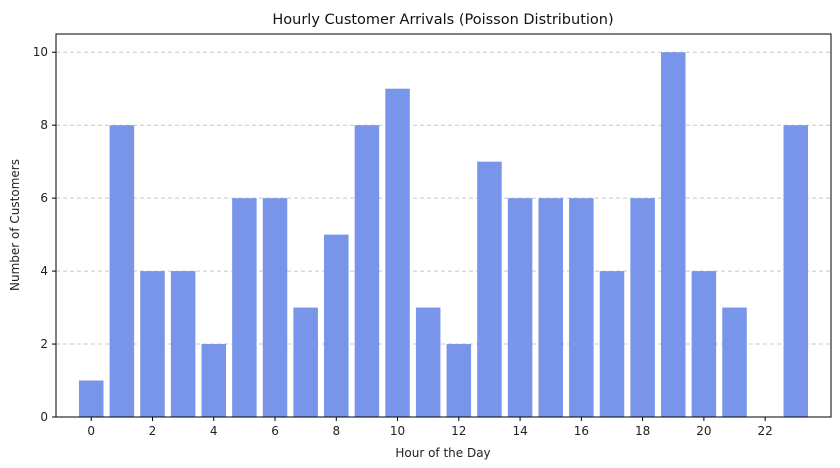  I want to click on y-tick-label: 4, so click(44, 271).